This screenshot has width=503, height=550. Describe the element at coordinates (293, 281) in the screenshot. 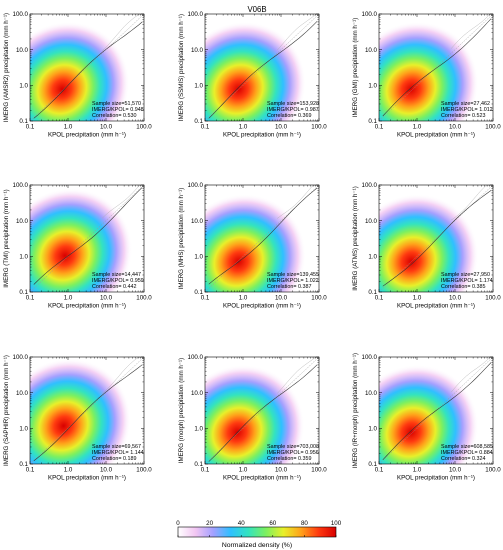

I see `stat-line: IMERG/KPOL= 1.022` at that location.